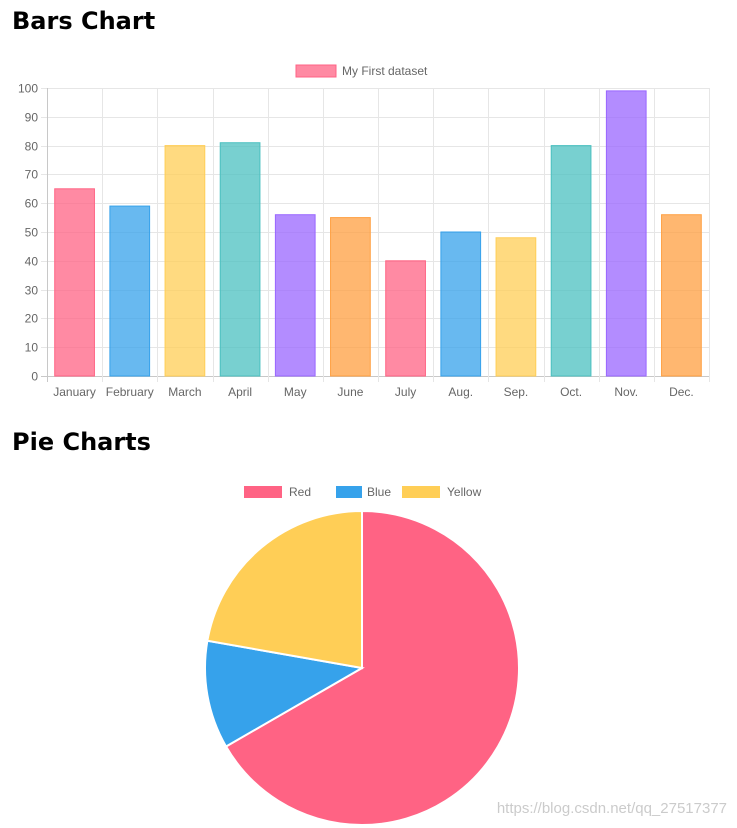 This screenshot has height=828, width=737. Describe the element at coordinates (185, 261) in the screenshot. I see `bar-march` at that location.